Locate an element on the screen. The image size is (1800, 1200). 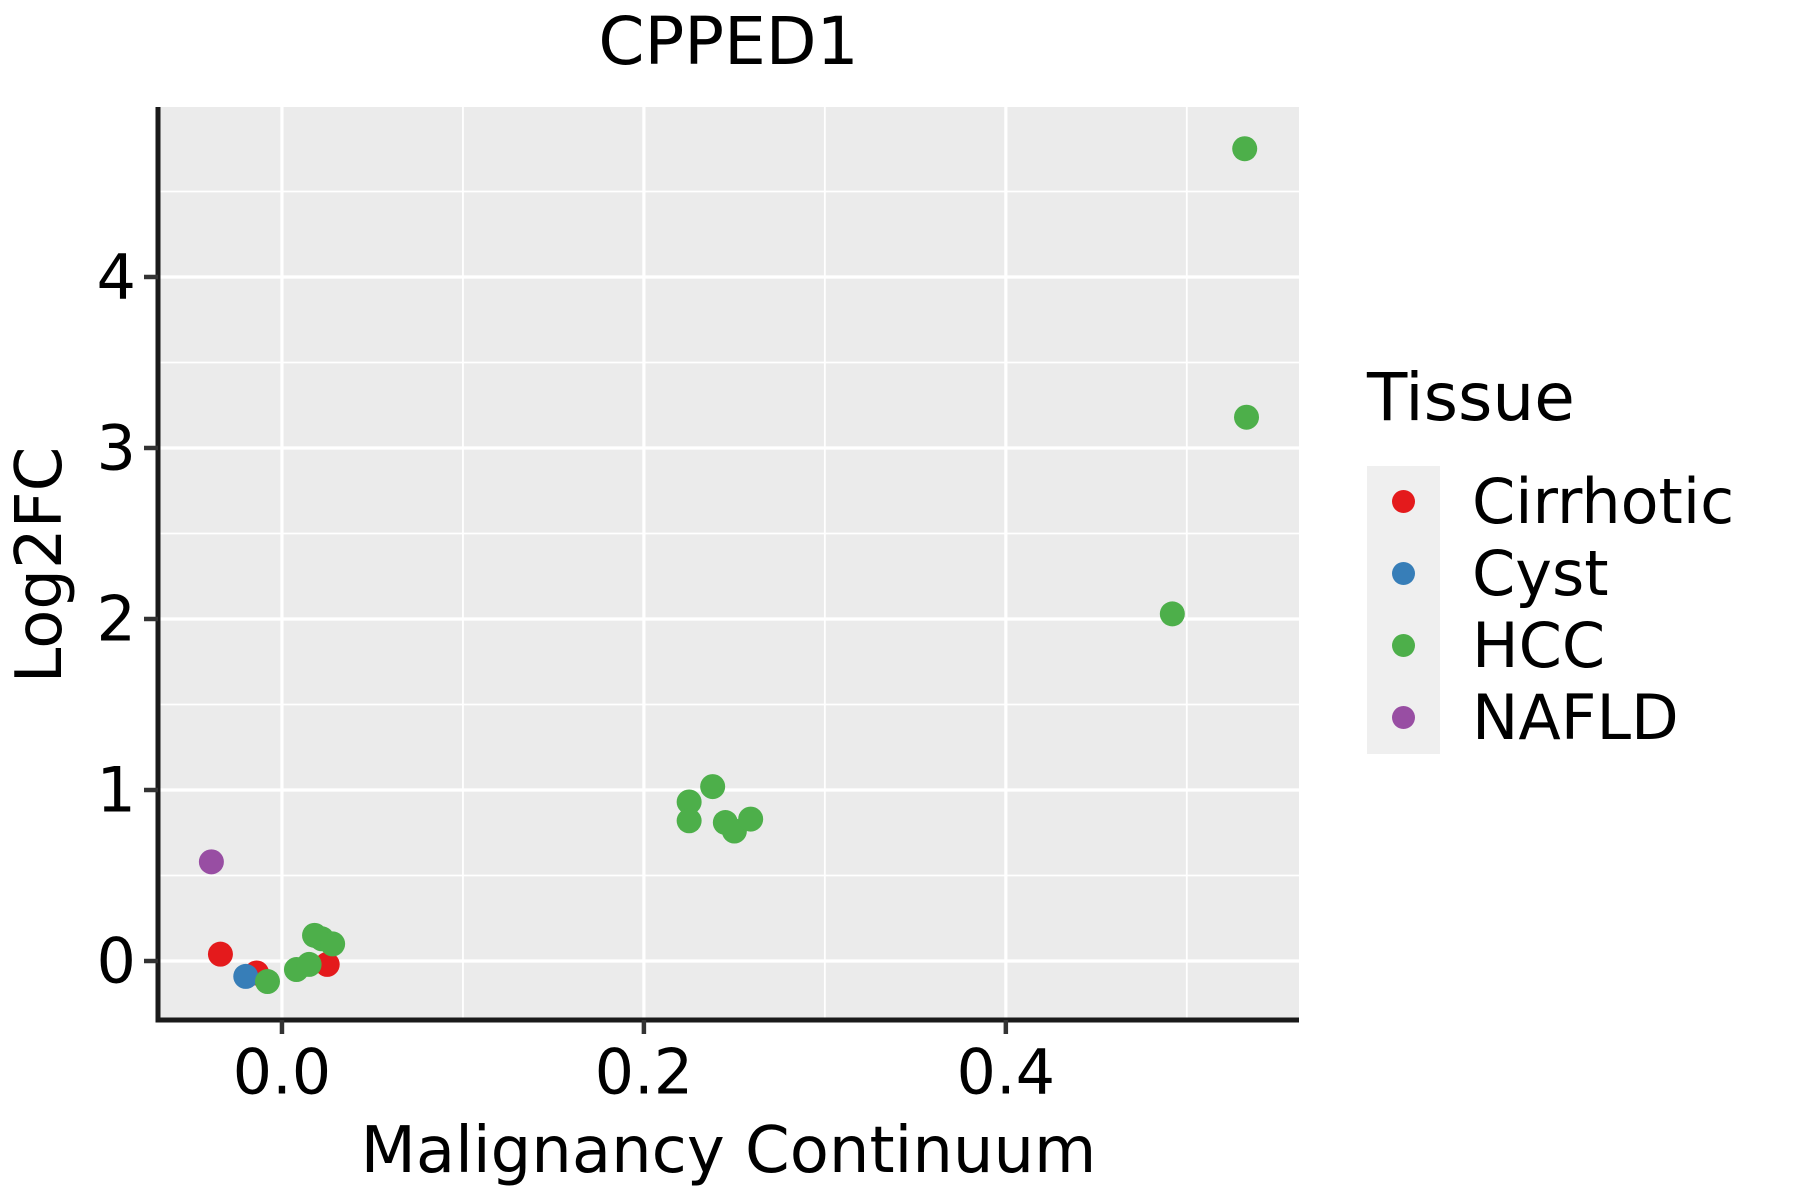
legend-items: Cirrhotic Cyst HCC NAFLD is located at coordinates (1551, 609).